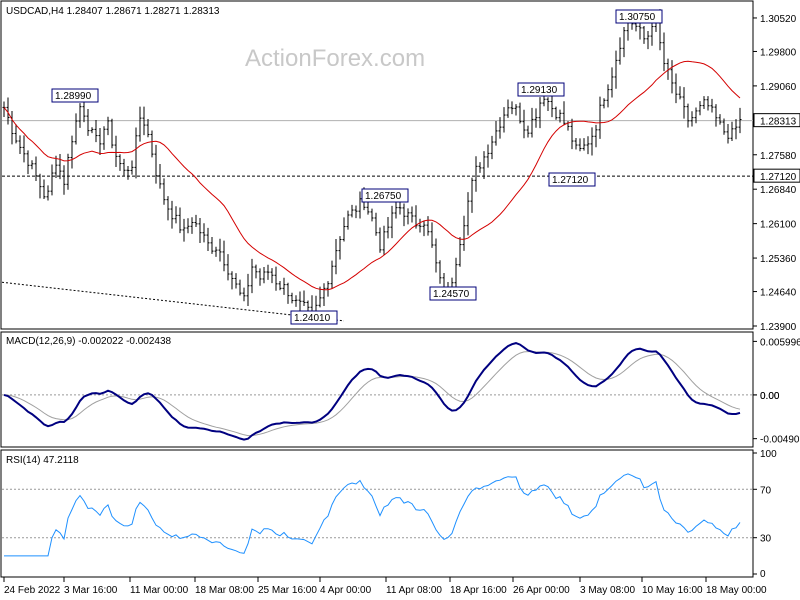  I want to click on rsi-axis-label: 70, so click(766, 490).